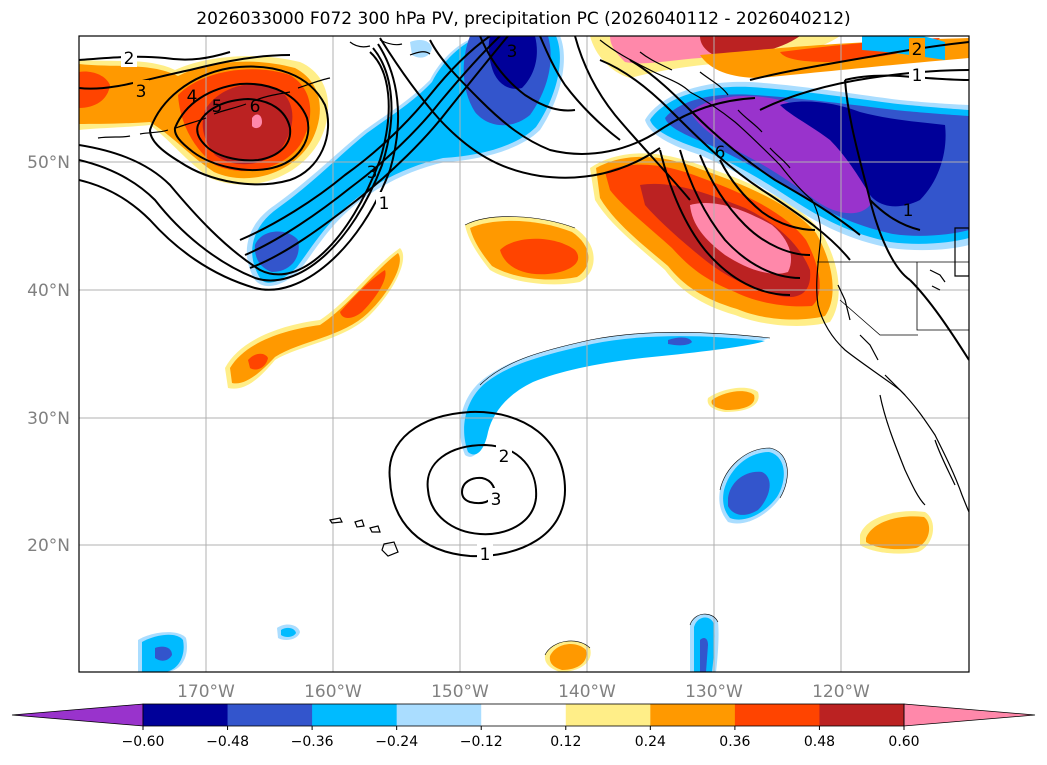 This screenshot has width=1047, height=765. What do you see at coordinates (734, 742) in the screenshot?
I see `colorbar-tick-label: 0.36` at bounding box center [734, 742].